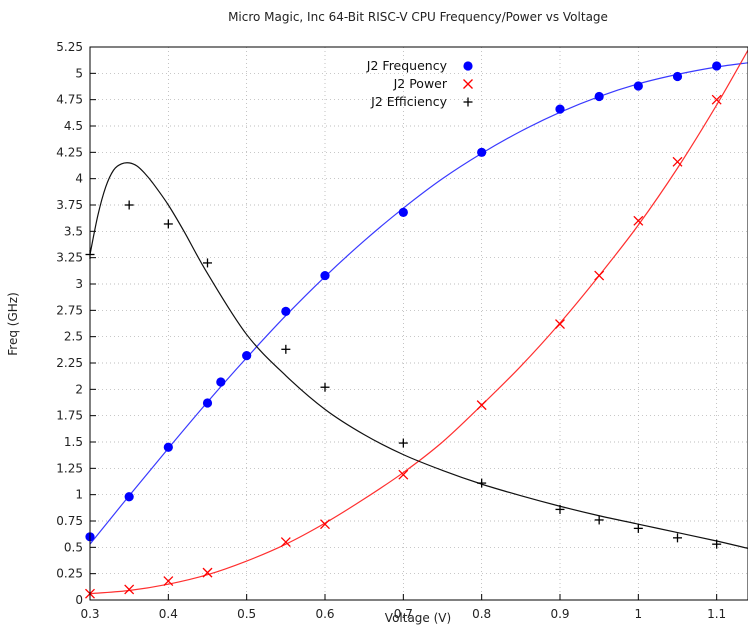 This screenshot has width=748, height=627. Describe the element at coordinates (79, 495) in the screenshot. I see `y-tick-label: 1` at that location.